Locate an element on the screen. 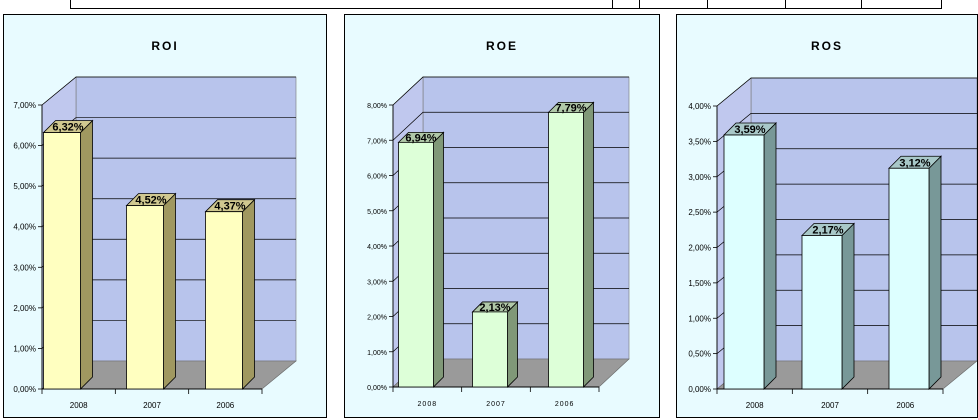  y-tick-label: 0,50% is located at coordinates (699, 354).